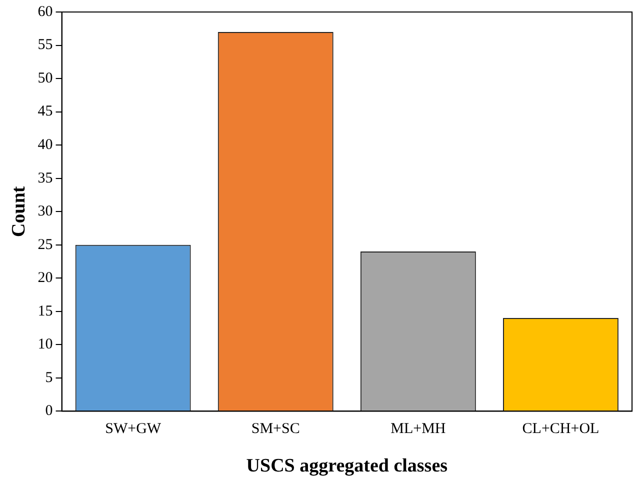  What do you see at coordinates (561, 429) in the screenshot?
I see `x-tick-label: CL+CH+OL` at bounding box center [561, 429].